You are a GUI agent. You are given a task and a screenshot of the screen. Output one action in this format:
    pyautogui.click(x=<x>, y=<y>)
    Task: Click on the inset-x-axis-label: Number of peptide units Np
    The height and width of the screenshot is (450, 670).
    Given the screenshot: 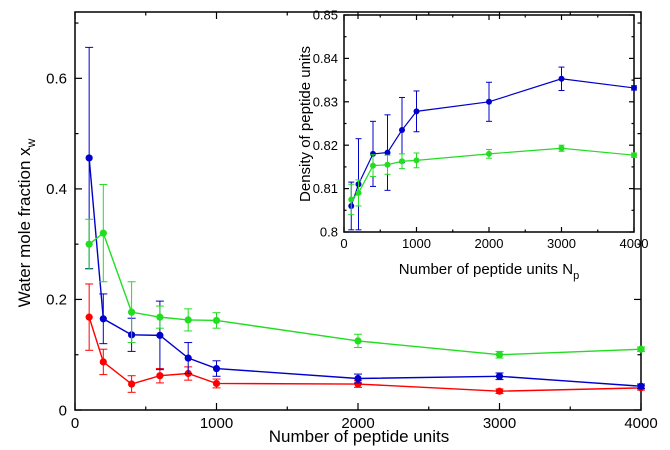 What is the action you would take?
    pyautogui.click(x=489, y=271)
    